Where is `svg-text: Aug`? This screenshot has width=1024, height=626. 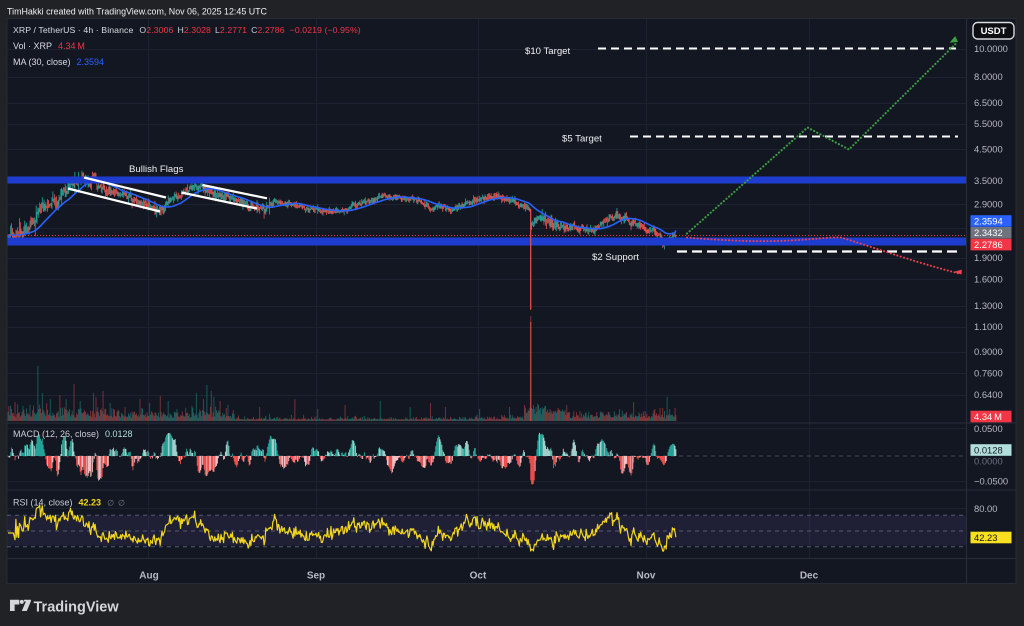 svg-text: Aug is located at coordinates (148, 576).